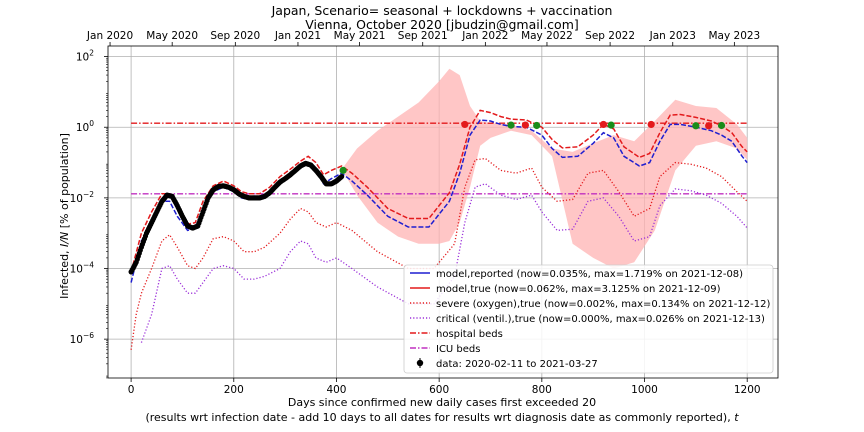  Describe the element at coordinates (82, 197) in the screenshot. I see `y-tick-label: 10⁻²` at that location.